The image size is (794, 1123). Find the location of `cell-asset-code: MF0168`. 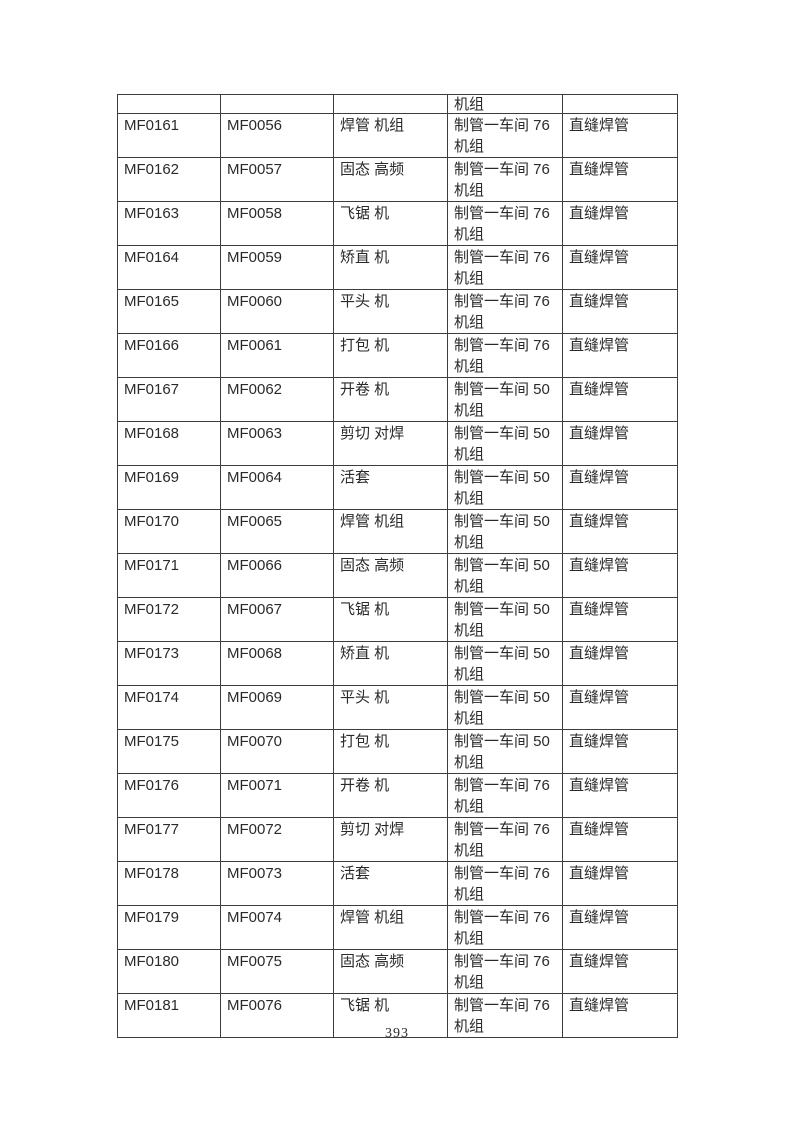

cell-asset-code: MF0168 is located at coordinates (169, 443).